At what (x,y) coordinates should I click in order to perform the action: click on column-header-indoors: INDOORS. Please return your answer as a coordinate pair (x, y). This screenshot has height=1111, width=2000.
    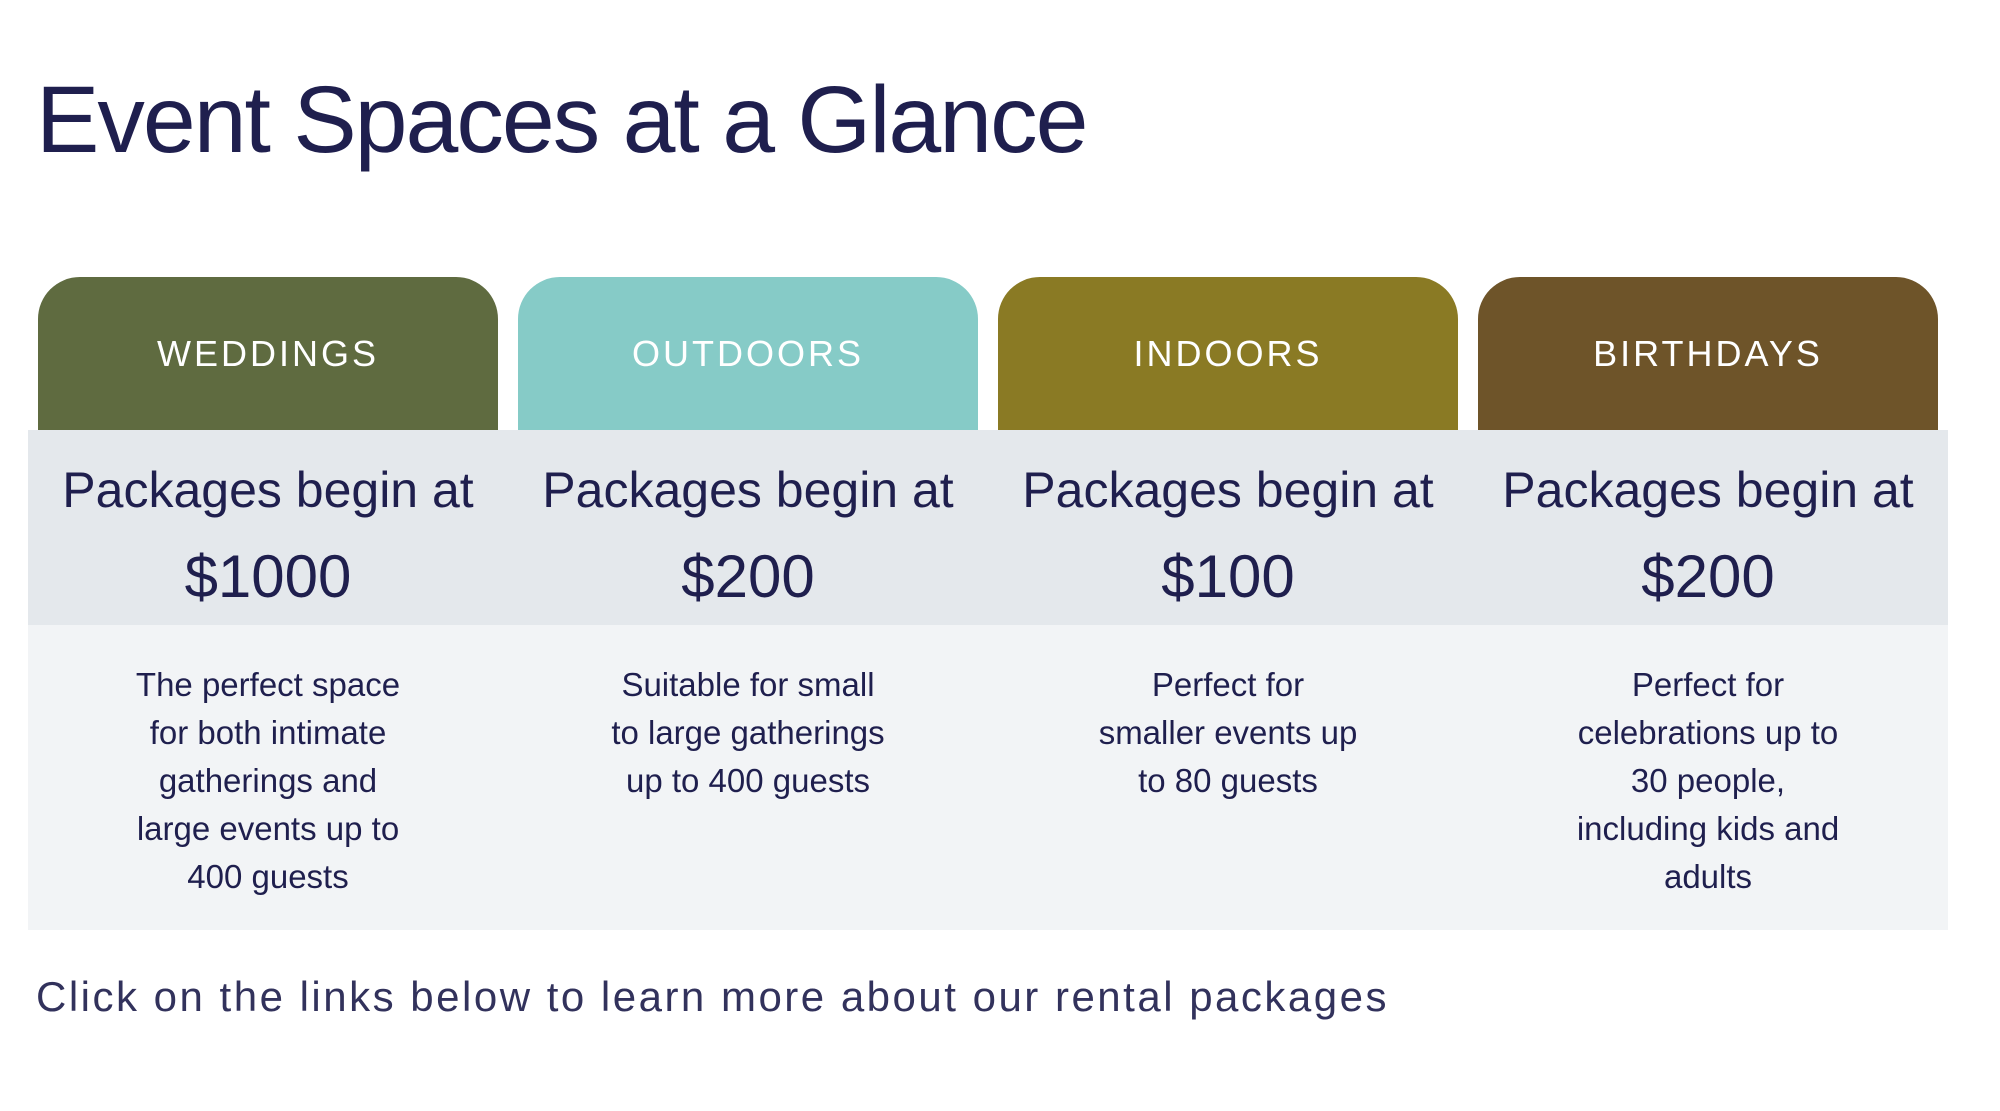
    Looking at the image, I should click on (1228, 353).